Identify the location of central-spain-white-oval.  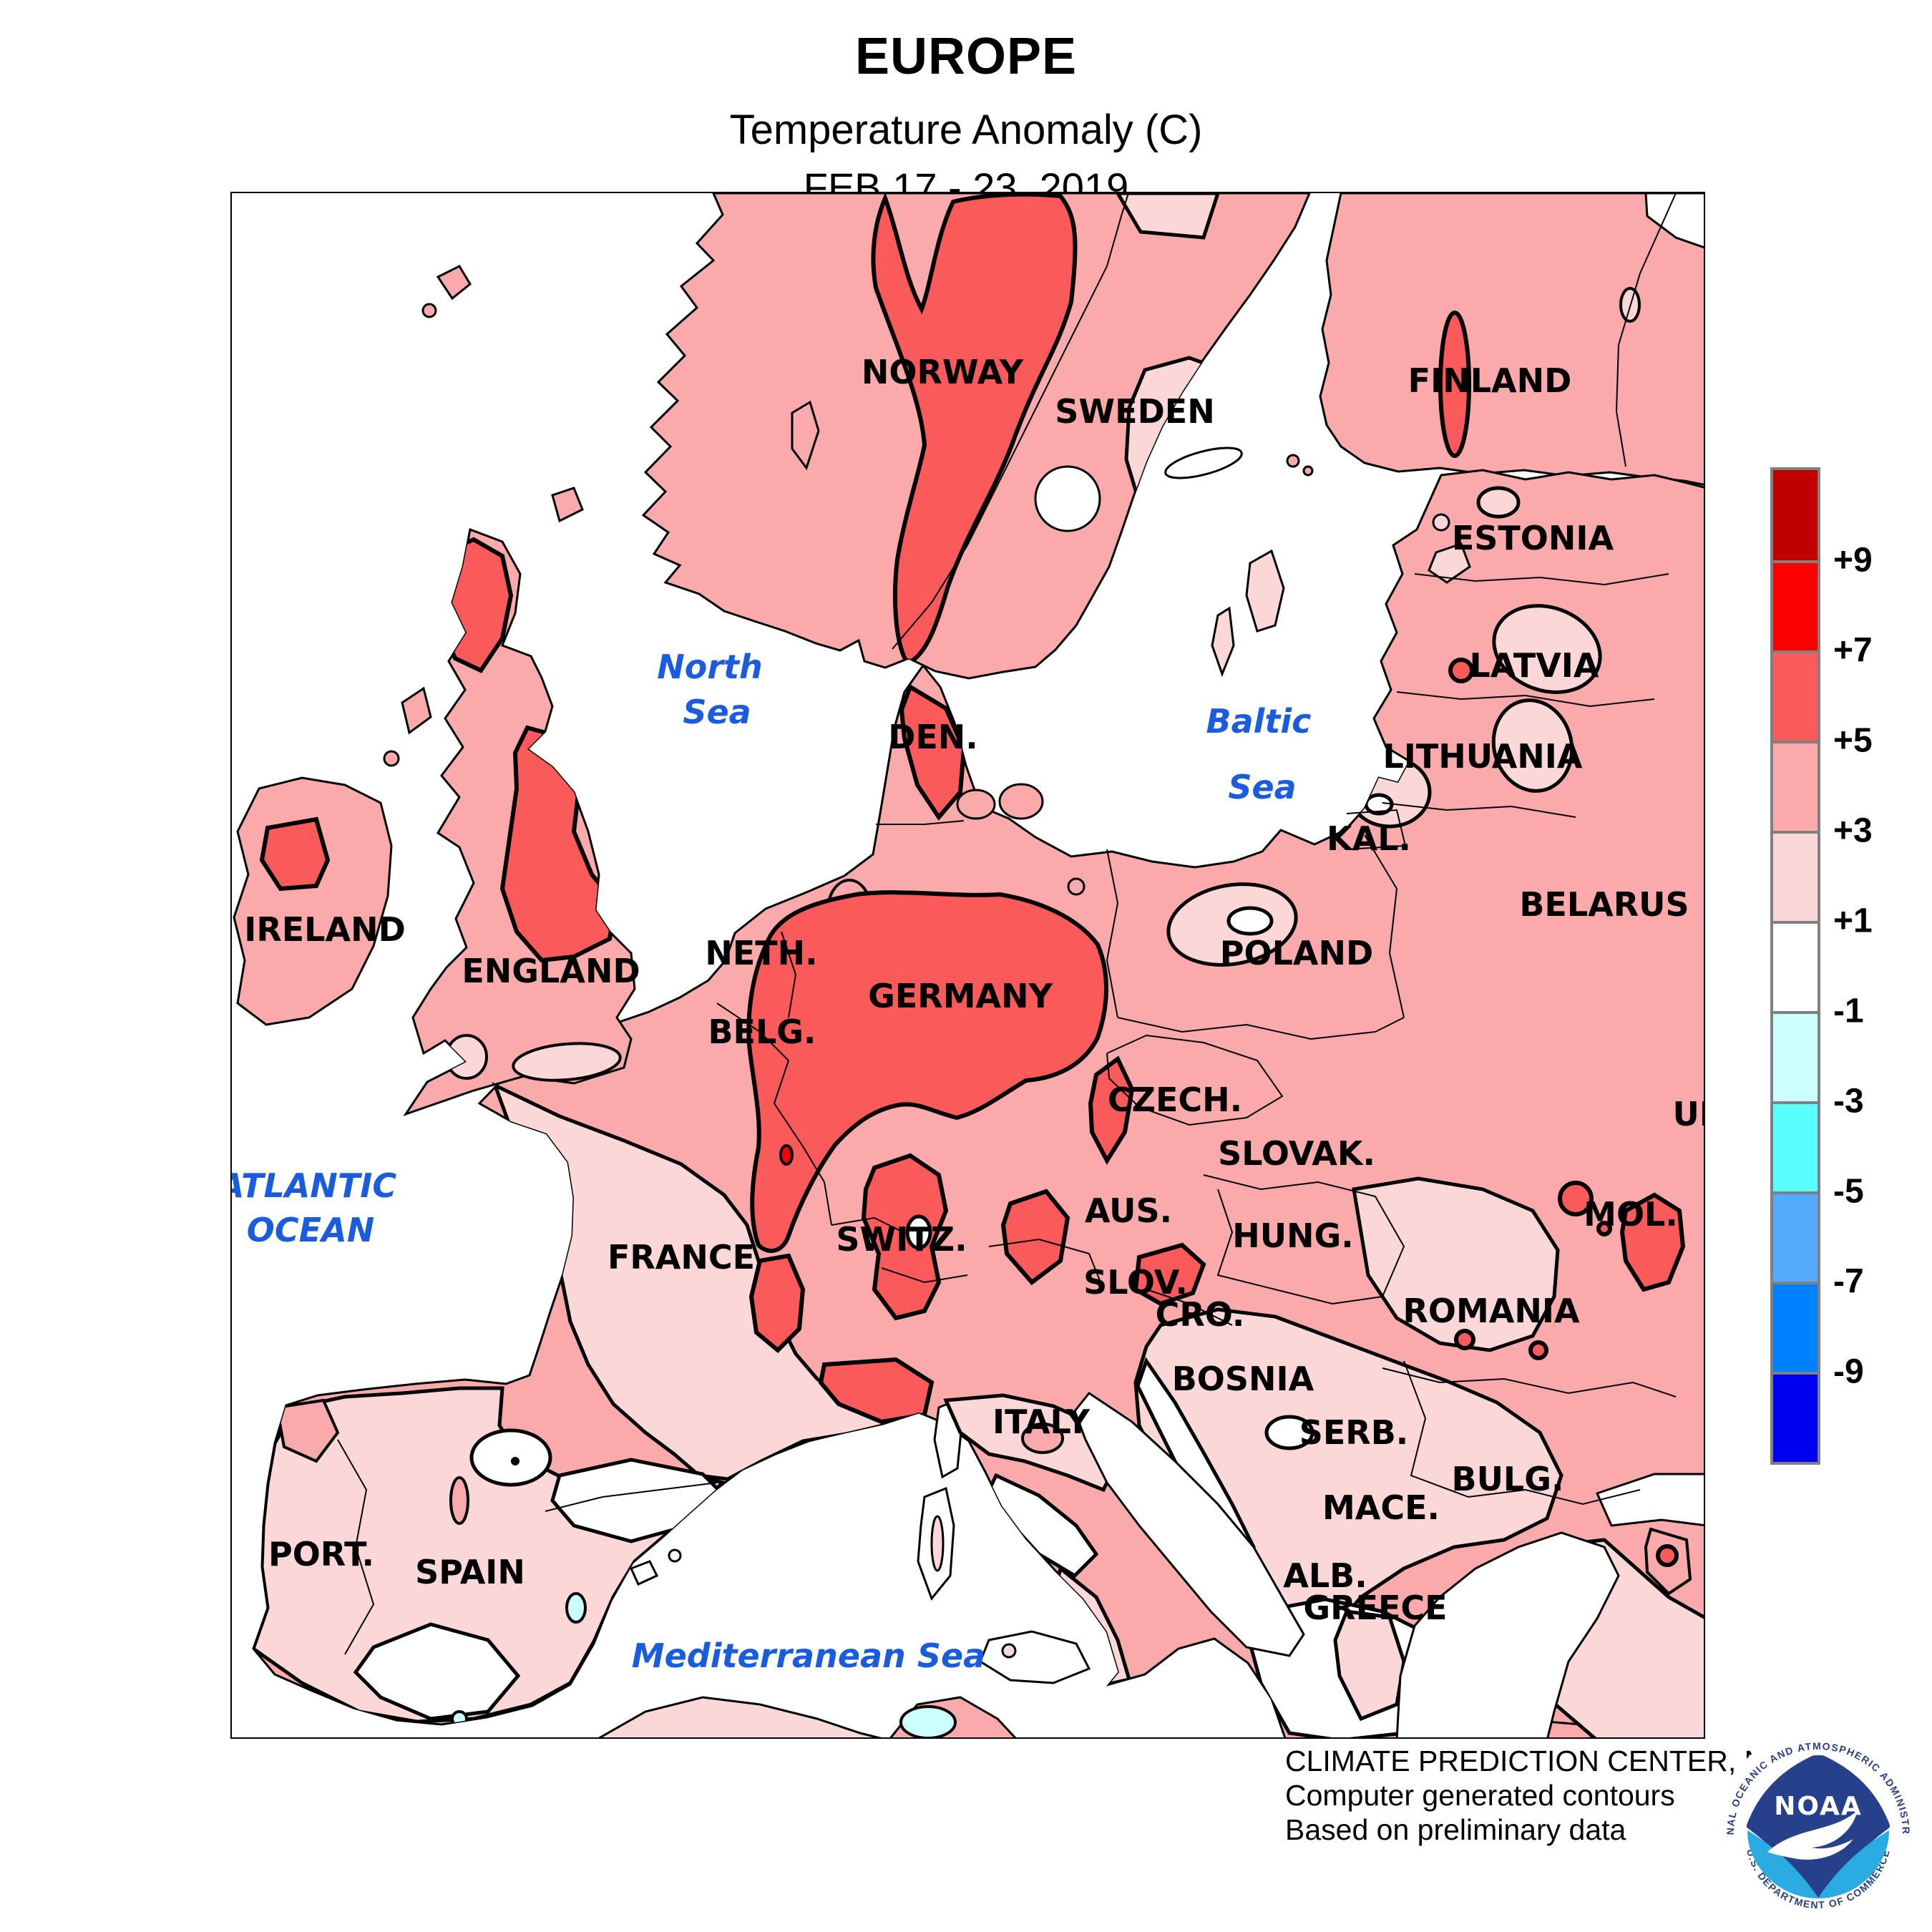
(510, 1457).